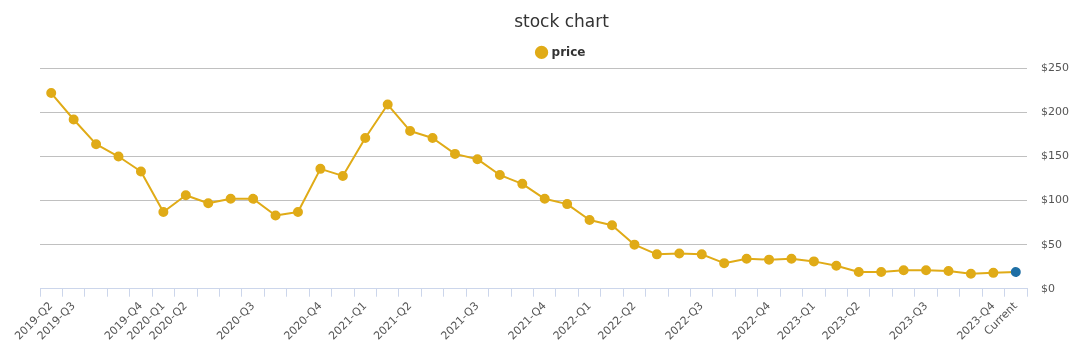  I want to click on chart-title: stock chart, so click(562, 20).